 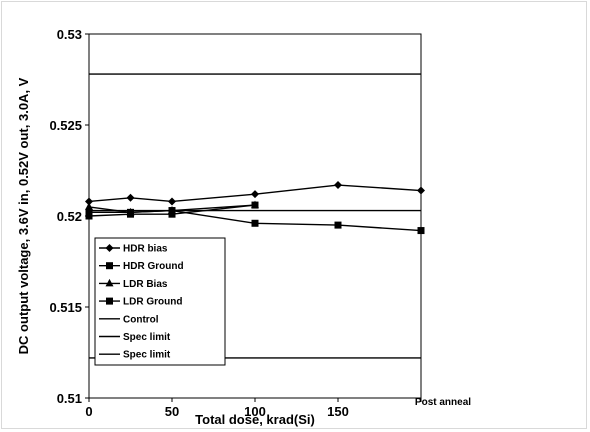 I want to click on y-axis: 0.51 0.515 0.52 0.525 0.53, so click(x=69, y=216).